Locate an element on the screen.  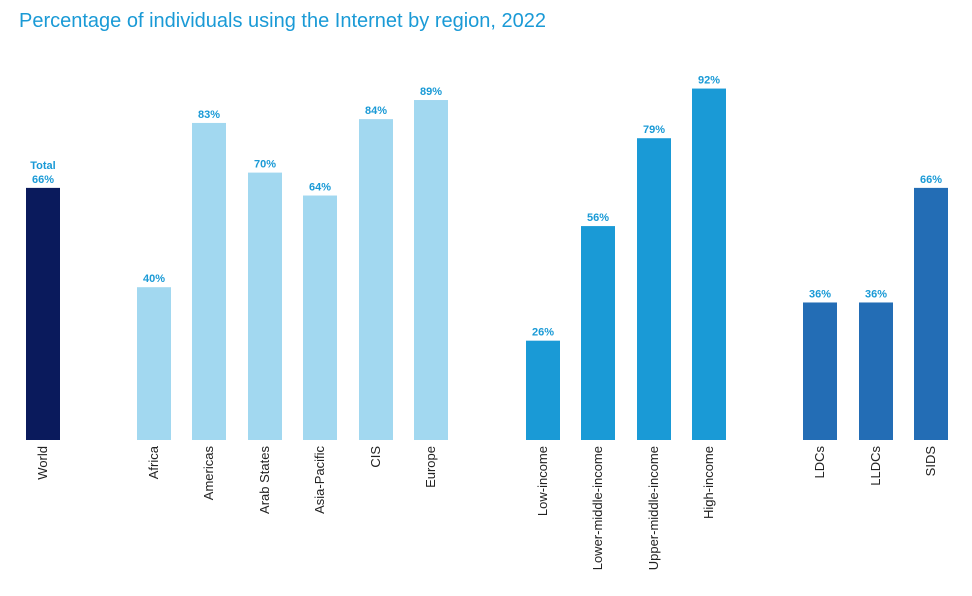
bar-arab-states is located at coordinates (265, 306).